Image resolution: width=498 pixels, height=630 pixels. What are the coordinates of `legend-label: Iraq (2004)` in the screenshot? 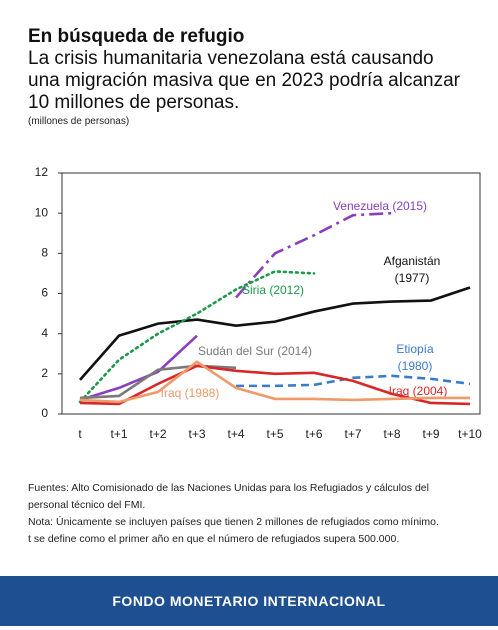 It's located at (418, 391).